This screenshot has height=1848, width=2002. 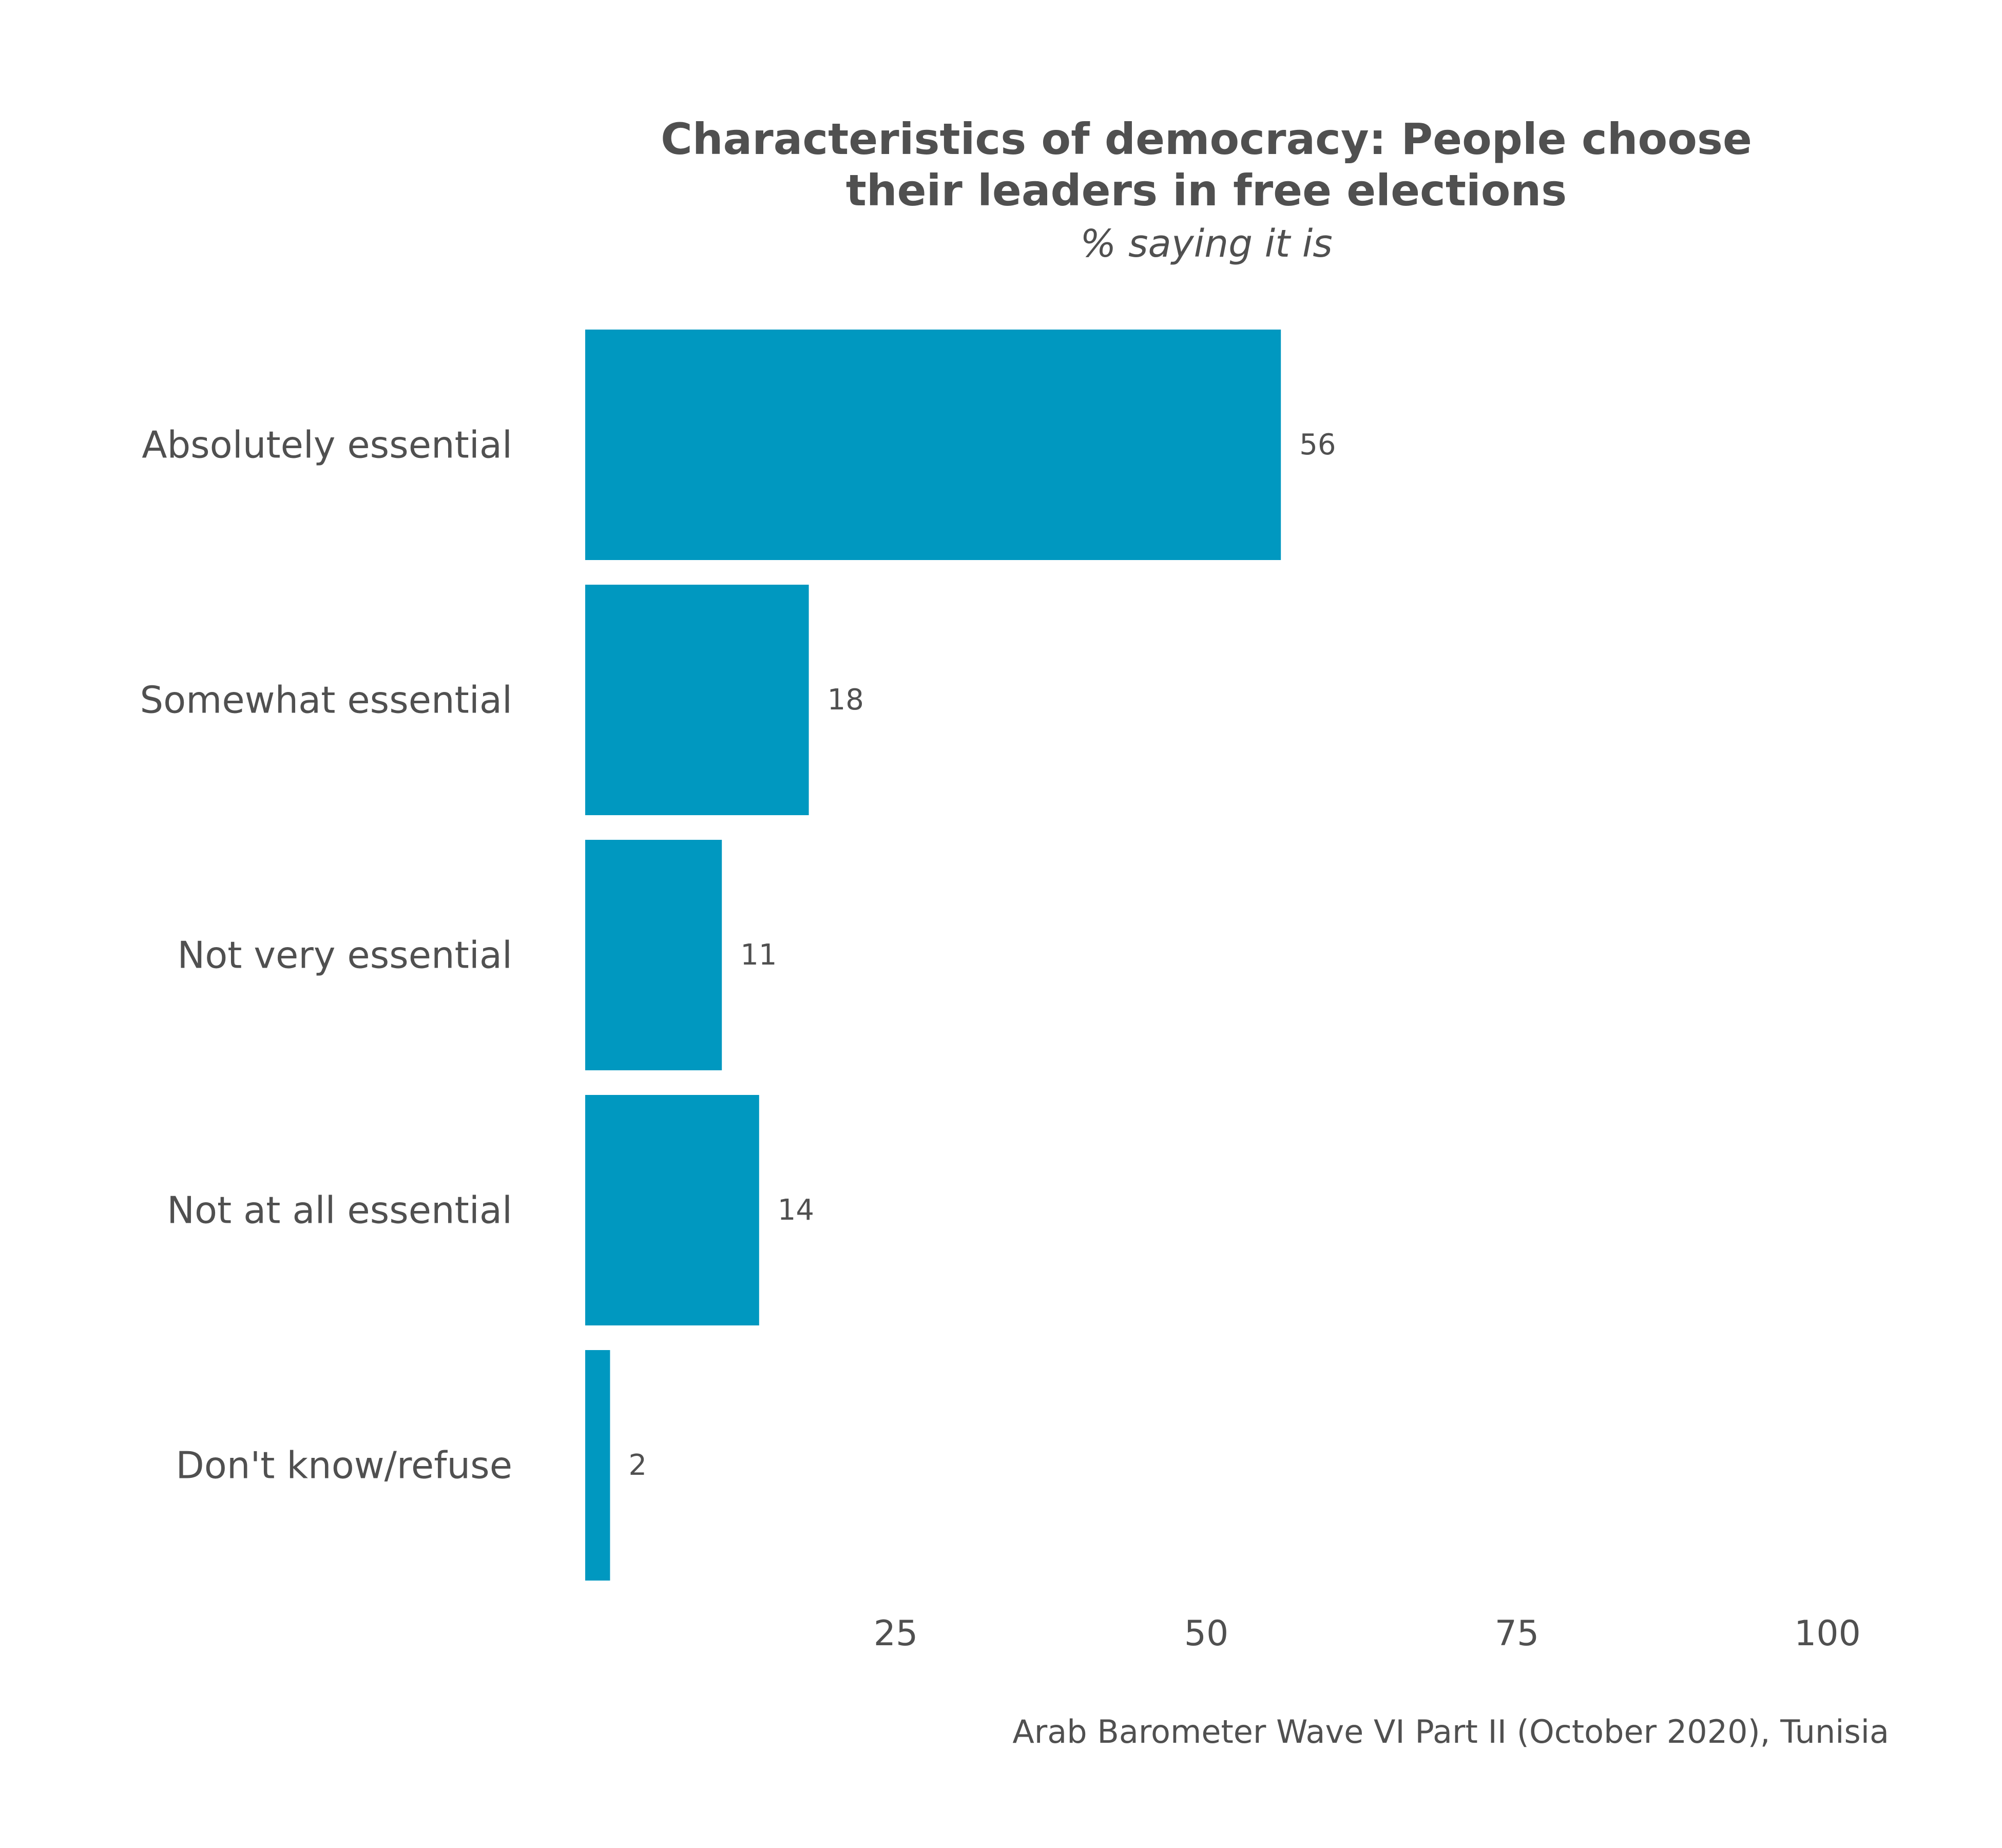 I want to click on category-label: Absolutely essential, so click(x=327, y=445).